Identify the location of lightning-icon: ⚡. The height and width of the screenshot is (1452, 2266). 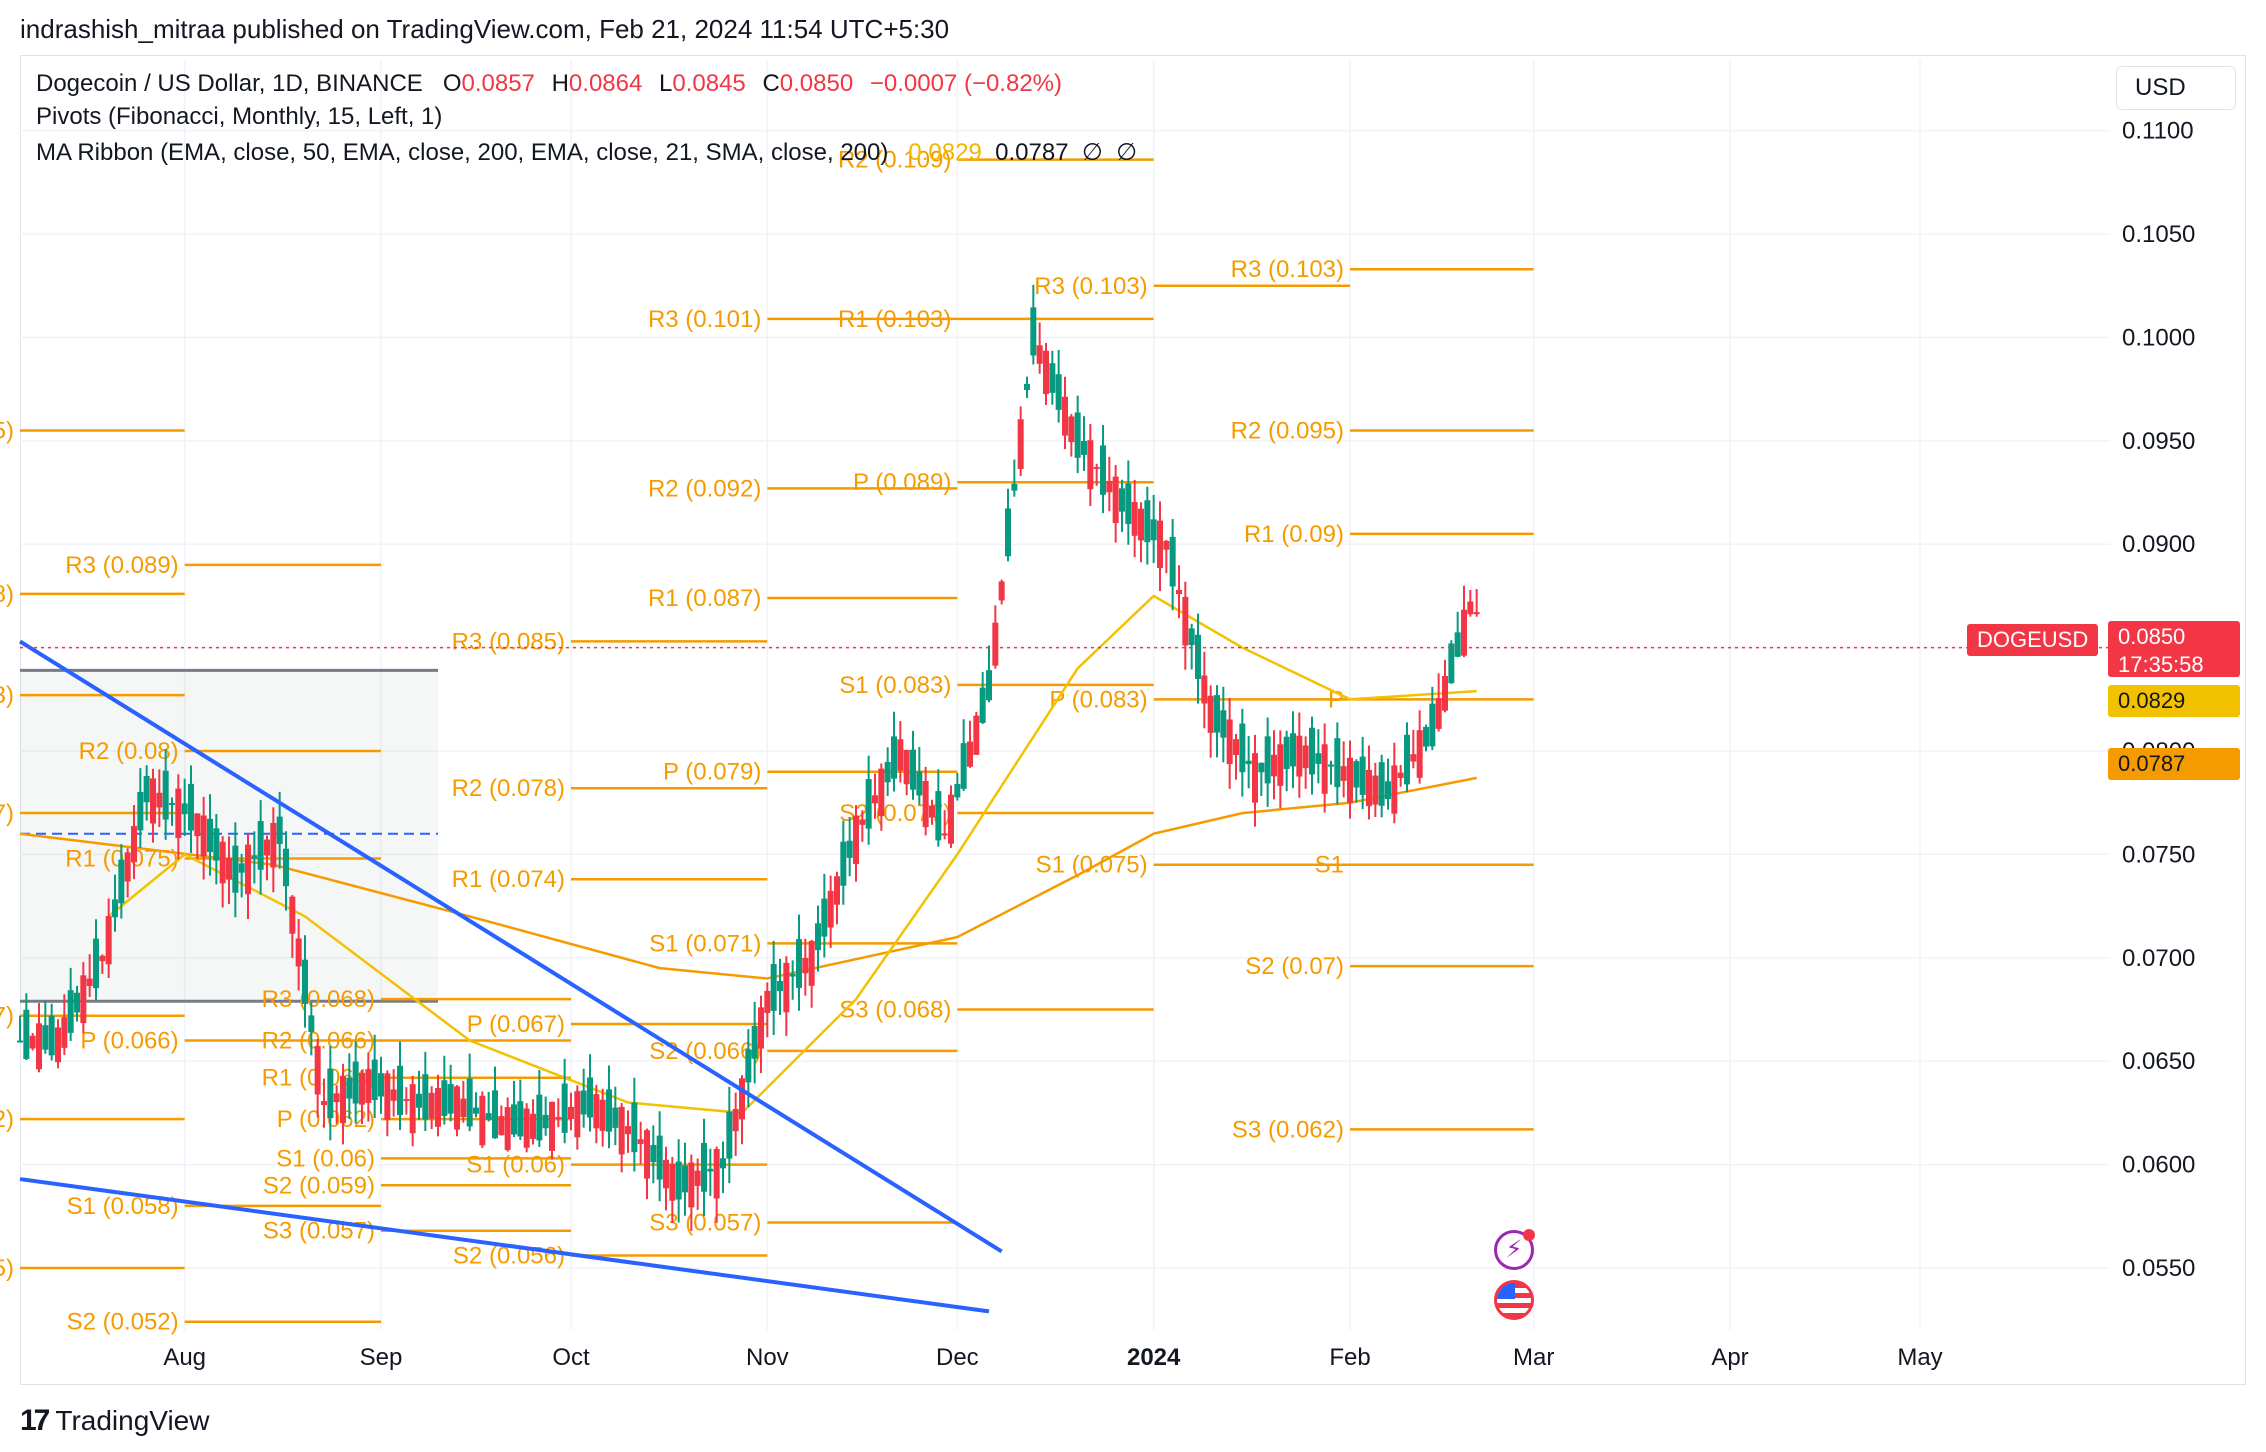
(1514, 1249).